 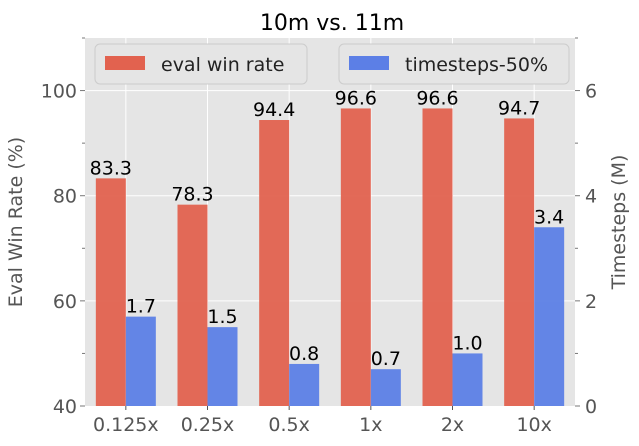 What do you see at coordinates (141, 307) in the screenshot?
I see `data-label: 1.7` at bounding box center [141, 307].